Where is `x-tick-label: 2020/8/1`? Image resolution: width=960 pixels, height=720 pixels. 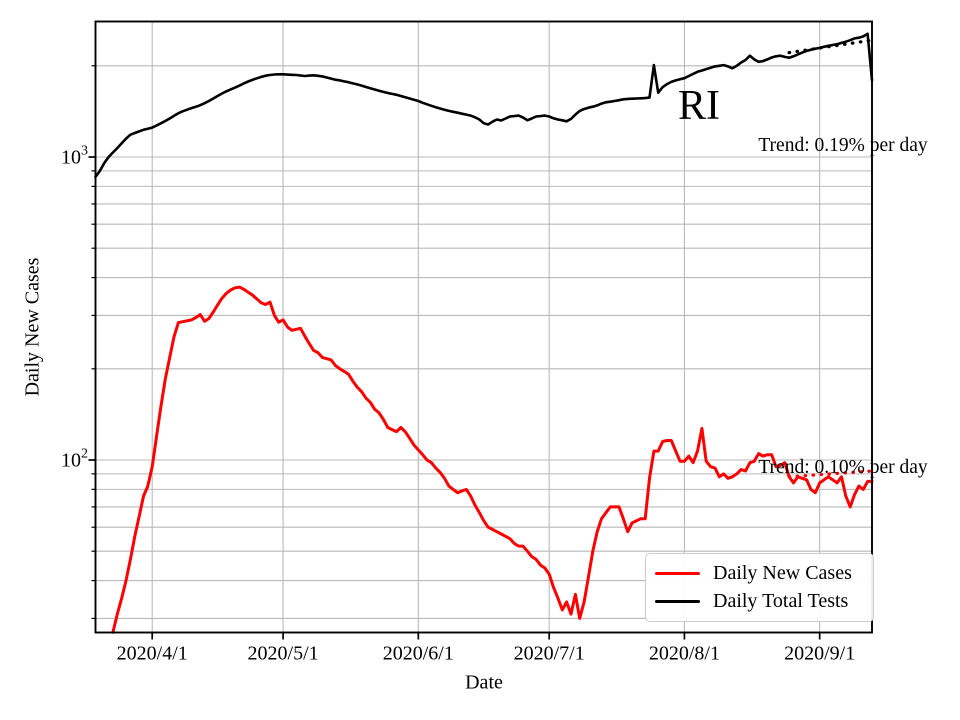 x-tick-label: 2020/8/1 is located at coordinates (684, 653).